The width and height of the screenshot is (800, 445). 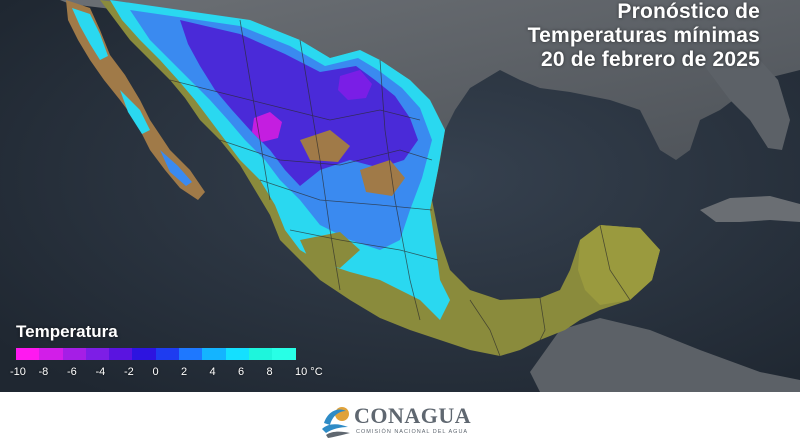 What do you see at coordinates (67, 331) in the screenshot?
I see `legend-title: Temperatura` at bounding box center [67, 331].